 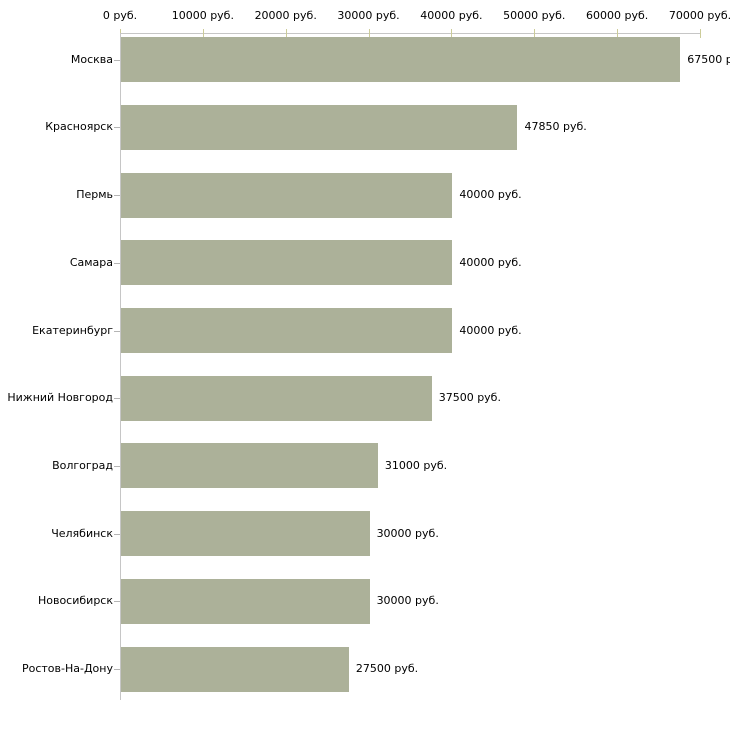 What do you see at coordinates (91, 59) in the screenshot?
I see `category-label: Москва` at bounding box center [91, 59].